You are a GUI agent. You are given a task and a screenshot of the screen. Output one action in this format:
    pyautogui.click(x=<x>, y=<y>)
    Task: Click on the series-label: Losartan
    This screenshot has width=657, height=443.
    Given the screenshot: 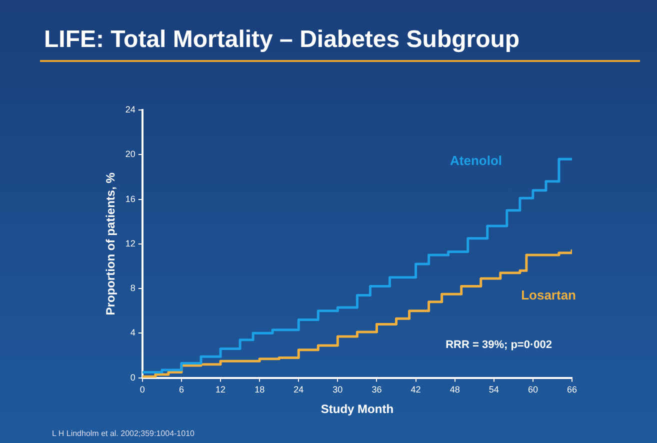 What is the action you would take?
    pyautogui.click(x=548, y=294)
    